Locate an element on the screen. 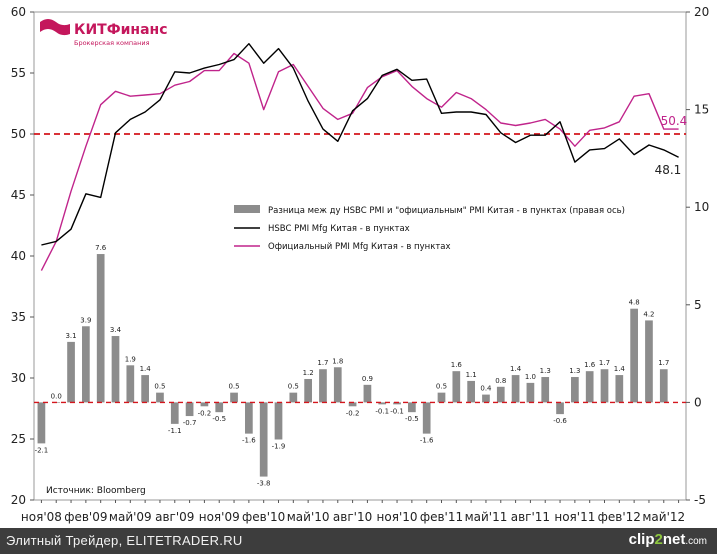 Image resolution: width=717 pixels, height=554 pixels. legend-bars-swatch is located at coordinates (247, 209).